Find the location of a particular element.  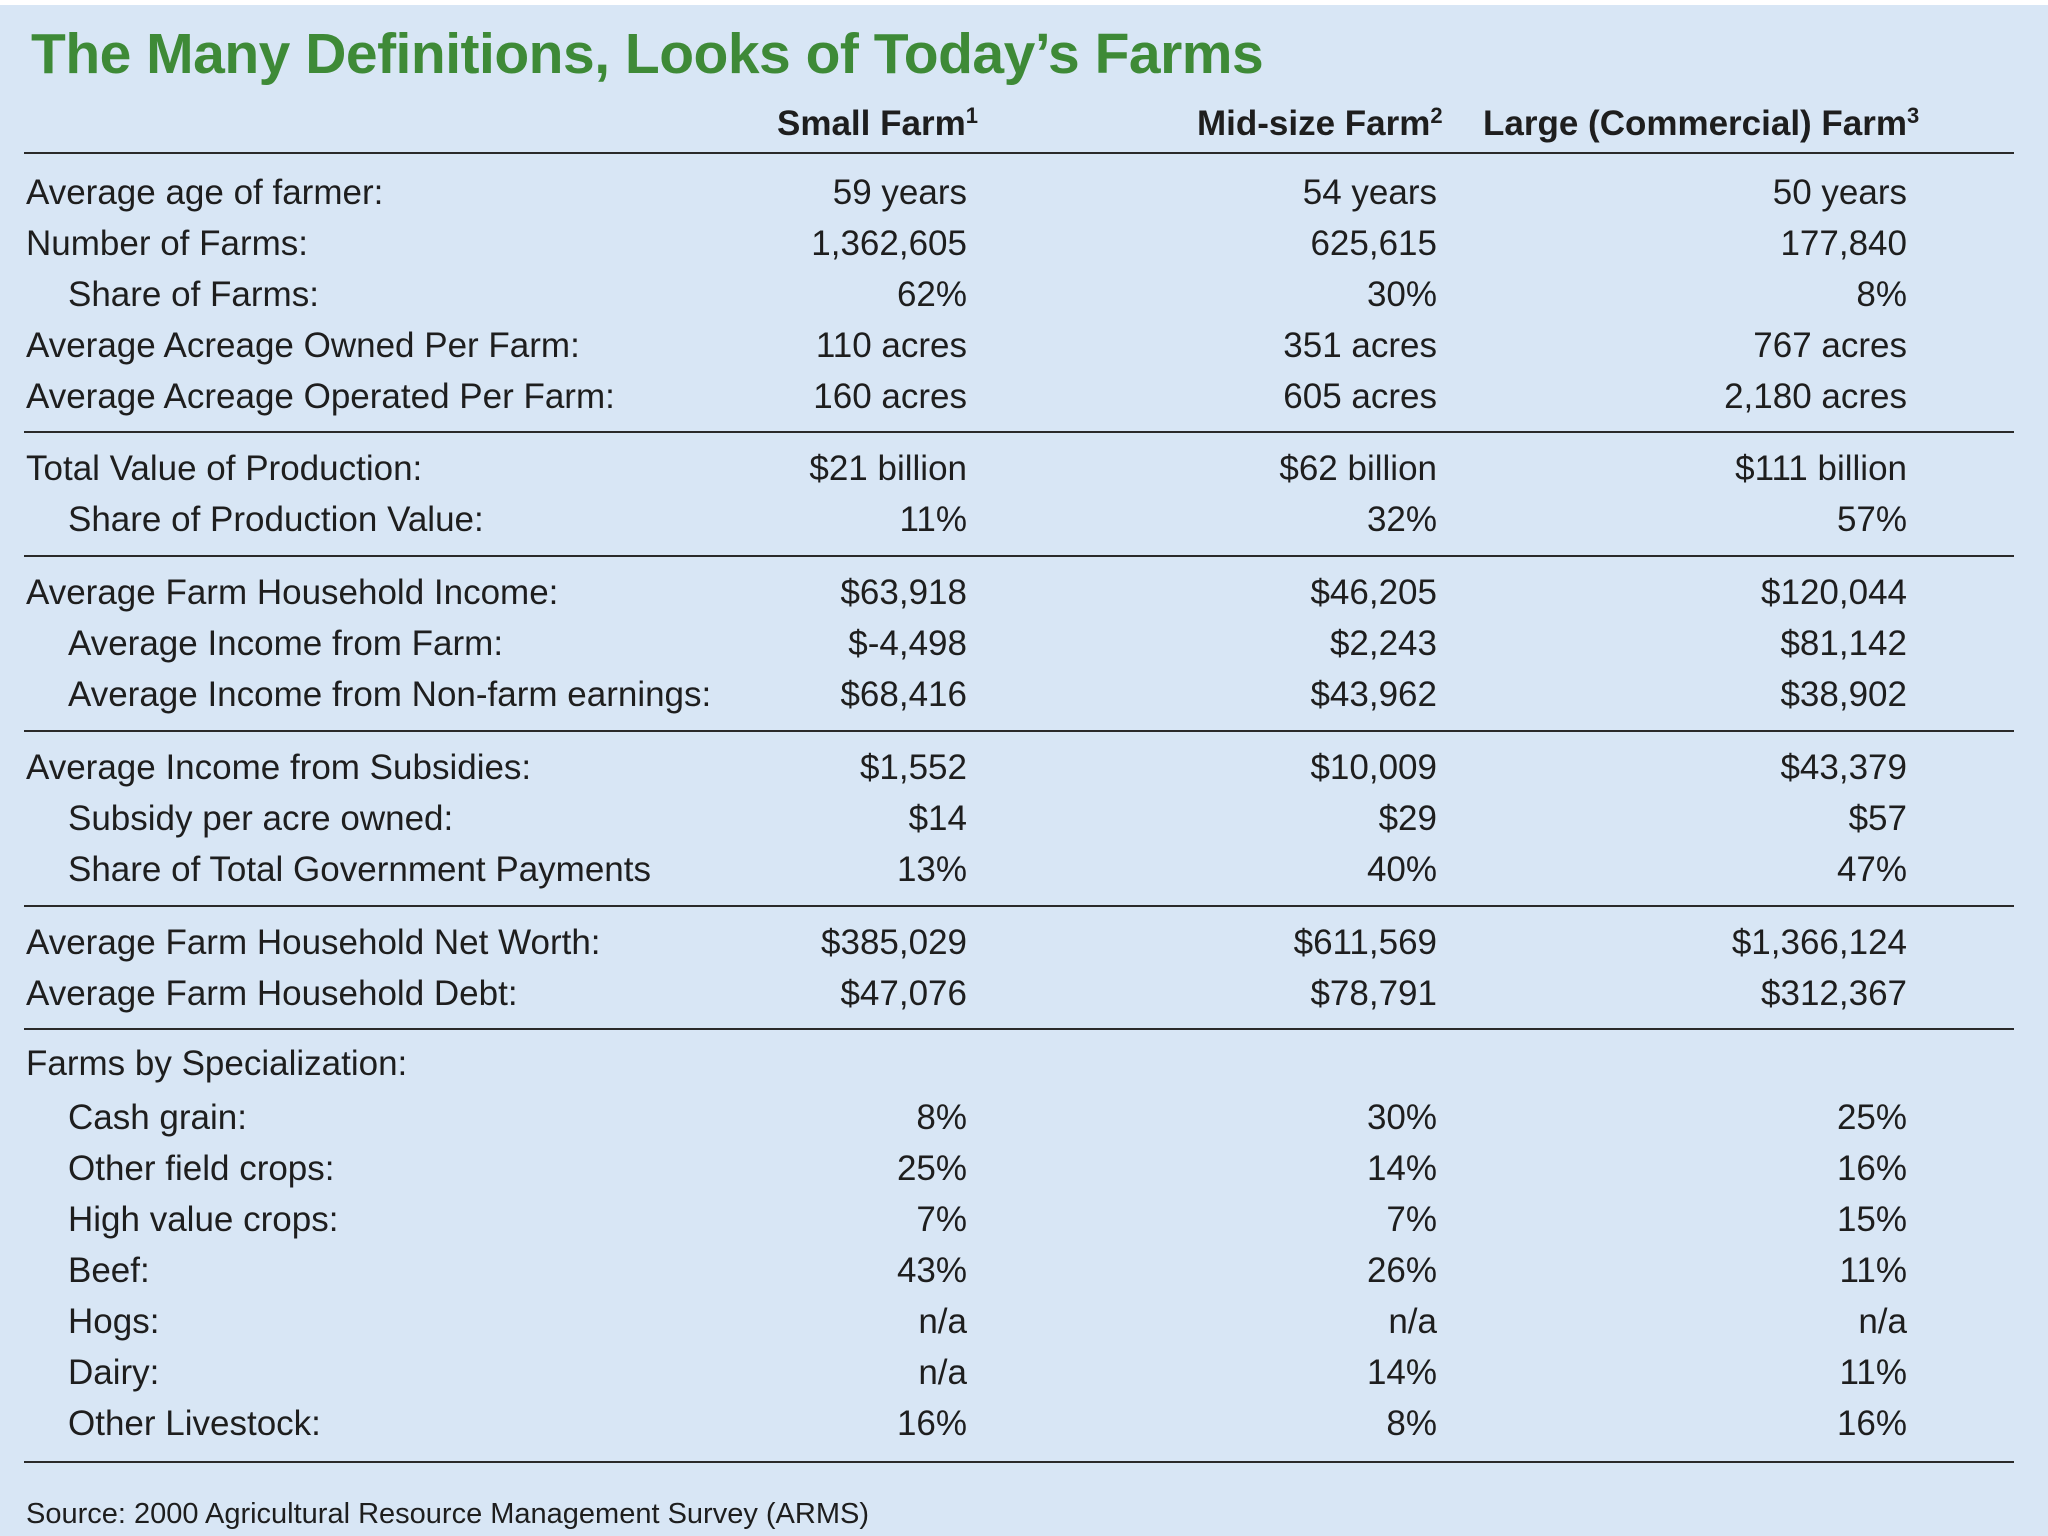

cell-mid-size-farm: $62 billion is located at coordinates (1358, 468).